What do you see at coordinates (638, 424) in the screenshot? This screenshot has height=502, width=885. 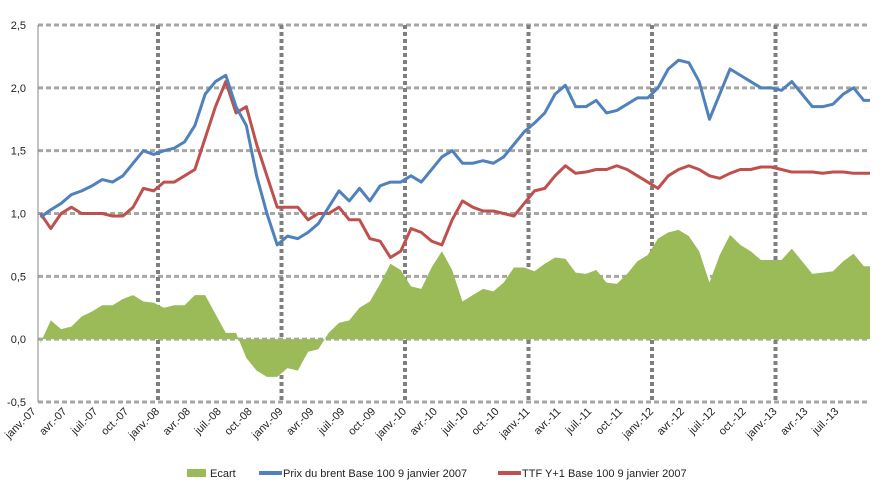 I see `x-tick-label: janv.-12` at bounding box center [638, 424].